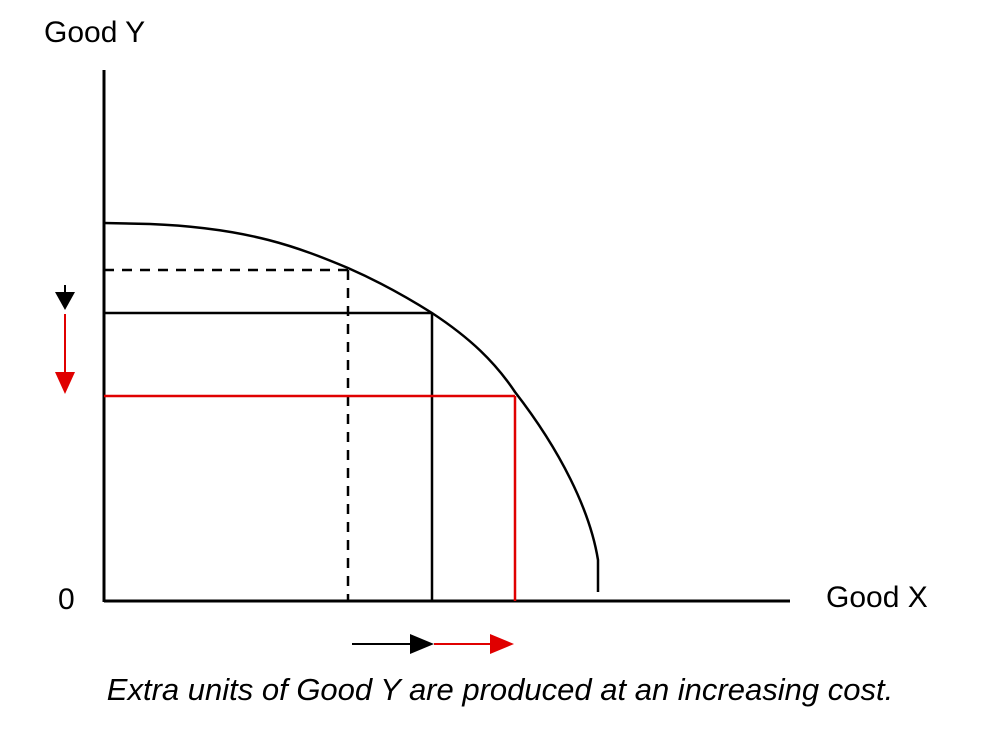  What do you see at coordinates (95, 32) in the screenshot?
I see `y-axis-label: Good Y` at bounding box center [95, 32].